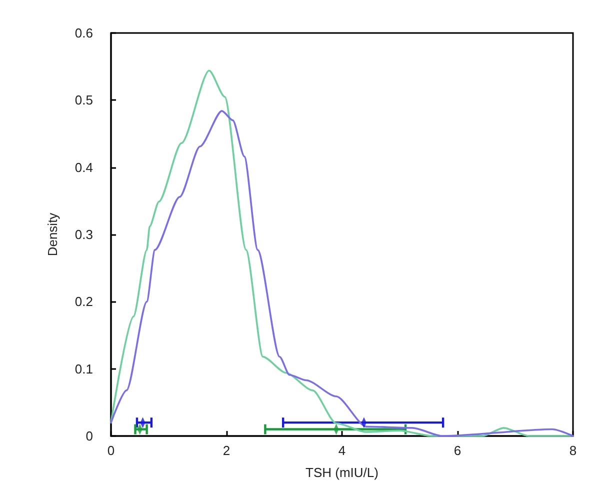 Image resolution: width=597 pixels, height=504 pixels. I want to click on y-tick-label: 0.3, so click(83, 234).